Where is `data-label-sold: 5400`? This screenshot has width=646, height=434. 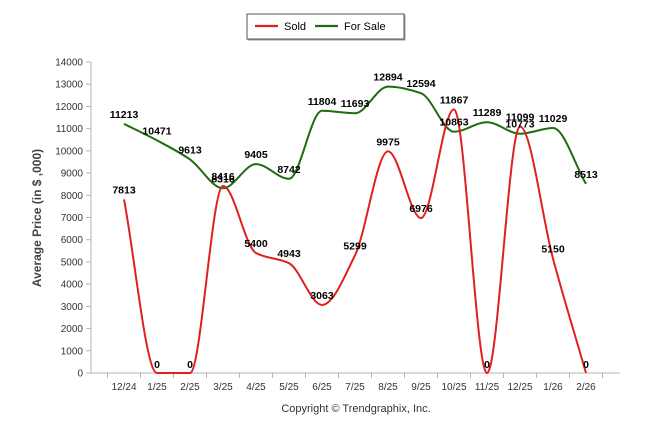 data-label-sold: 5400 is located at coordinates (256, 244).